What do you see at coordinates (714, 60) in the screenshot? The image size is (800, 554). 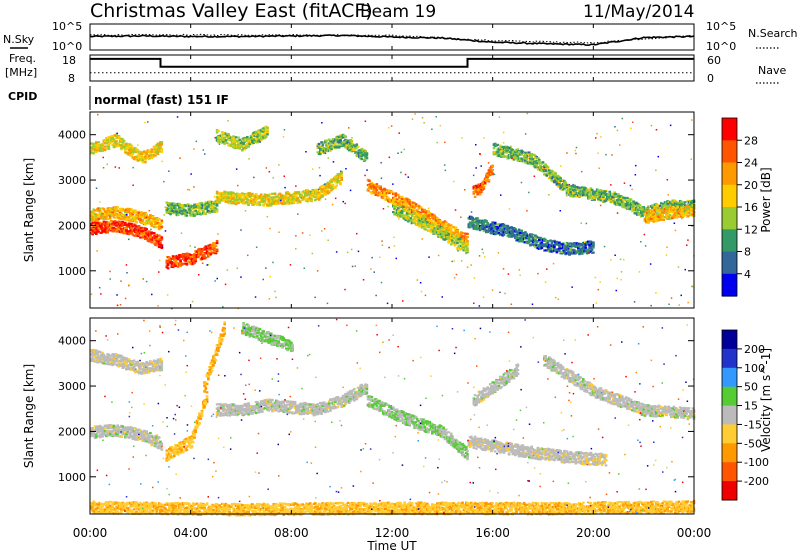 I see `nave-tick-top: 60` at bounding box center [714, 60].